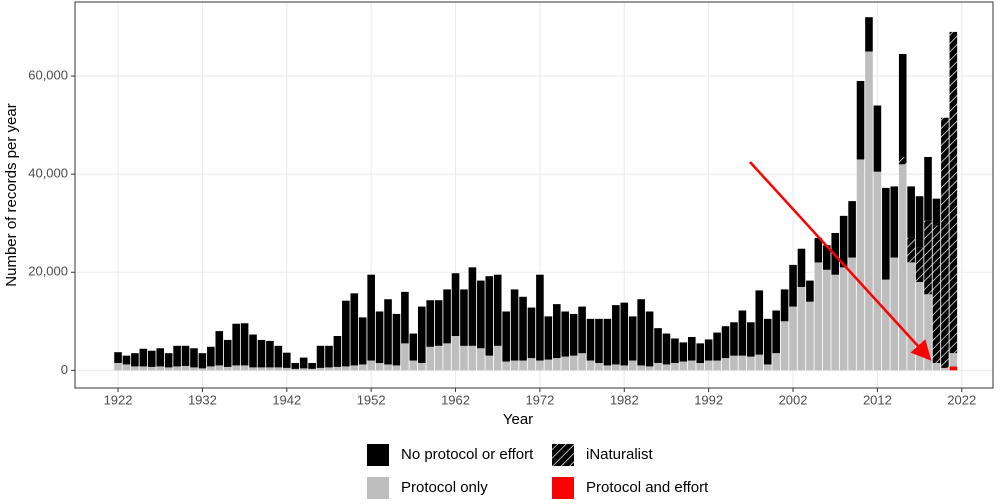 This screenshot has height=504, width=1000. Describe the element at coordinates (444, 487) in the screenshot. I see `legend-label: Protocol only` at that location.